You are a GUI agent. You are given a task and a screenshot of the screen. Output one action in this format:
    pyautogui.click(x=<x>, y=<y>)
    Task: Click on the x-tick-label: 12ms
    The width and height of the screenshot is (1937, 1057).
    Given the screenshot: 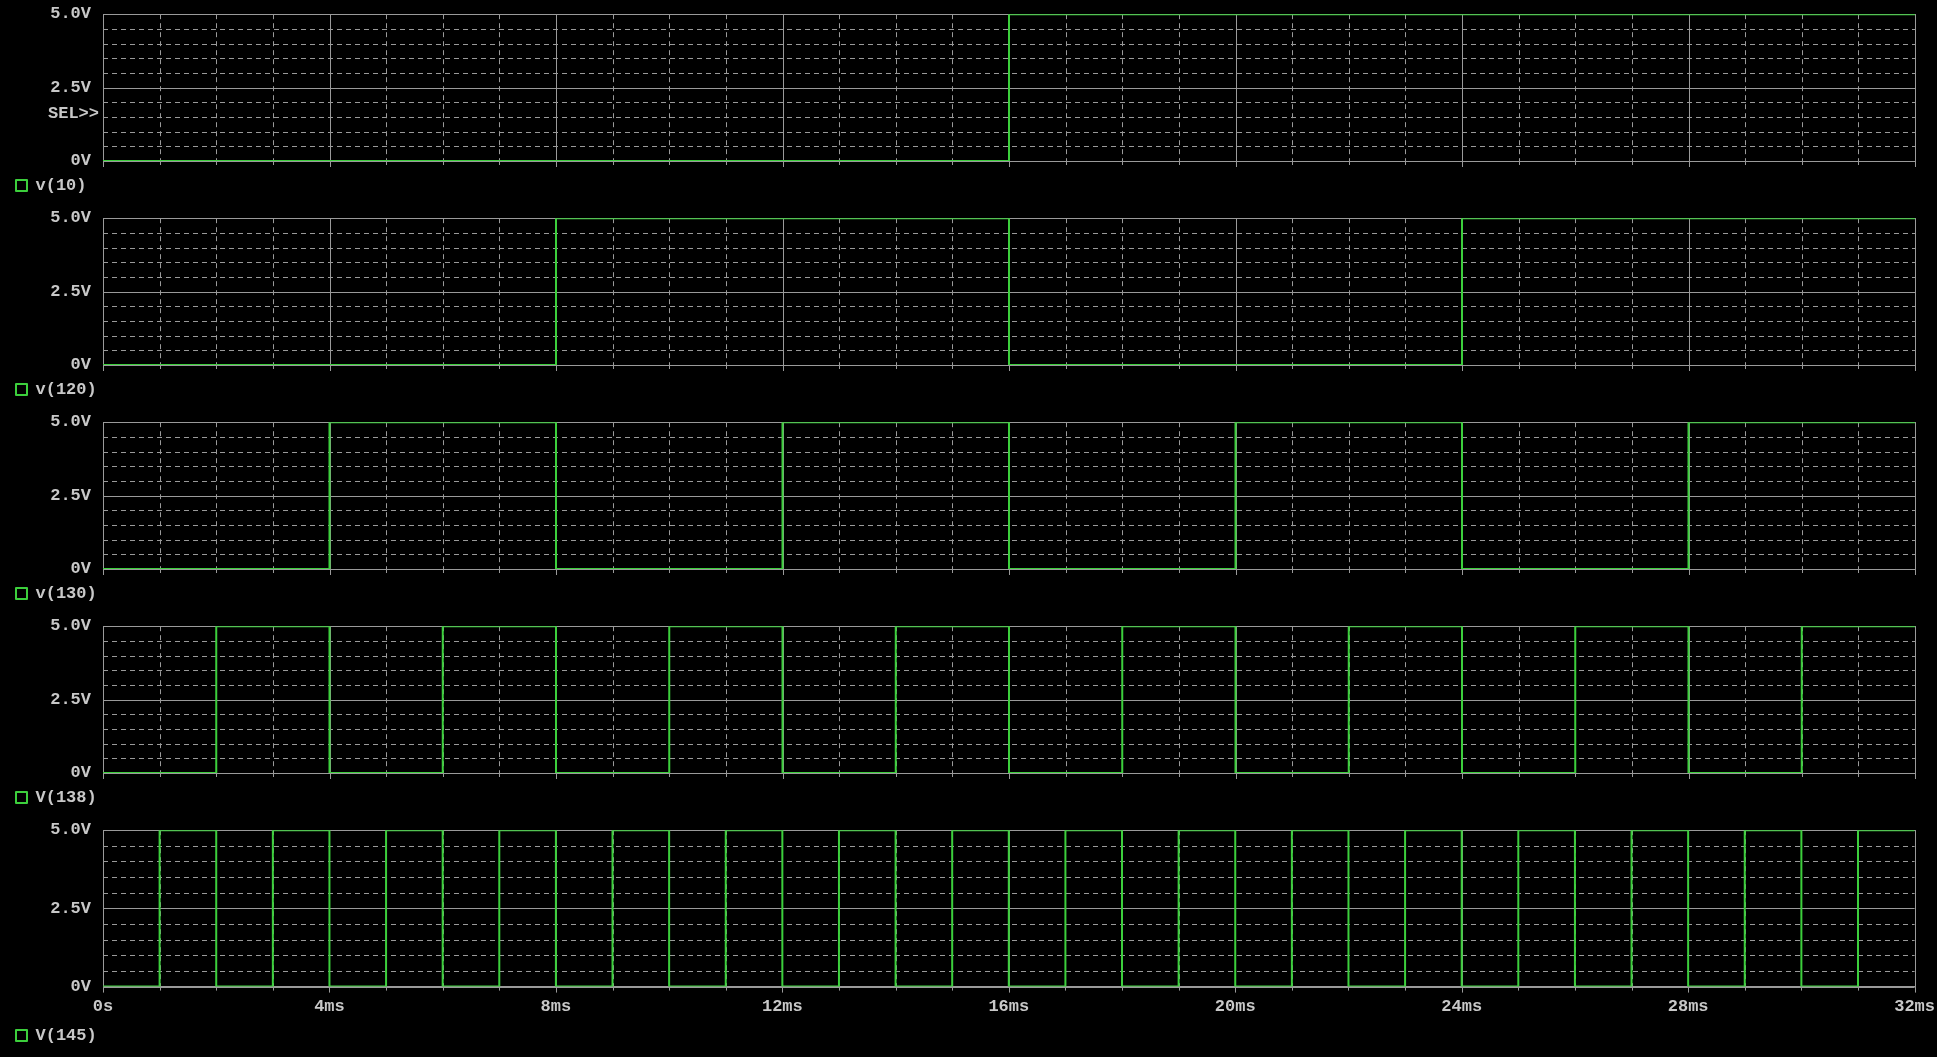 What is the action you would take?
    pyautogui.click(x=782, y=1007)
    